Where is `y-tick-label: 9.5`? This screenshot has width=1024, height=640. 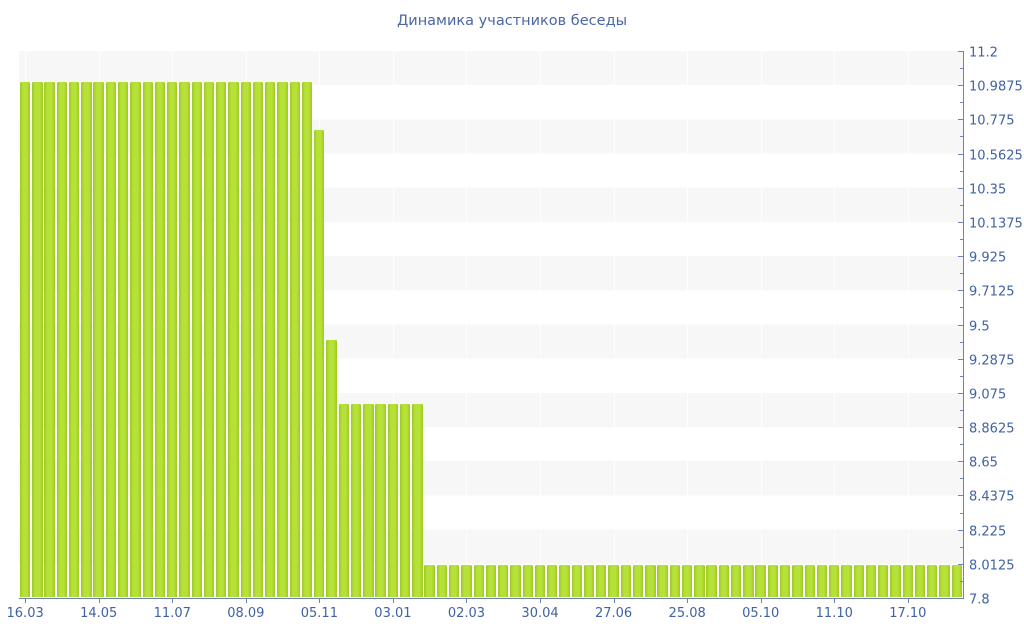
y-tick-label: 9.5 is located at coordinates (979, 326).